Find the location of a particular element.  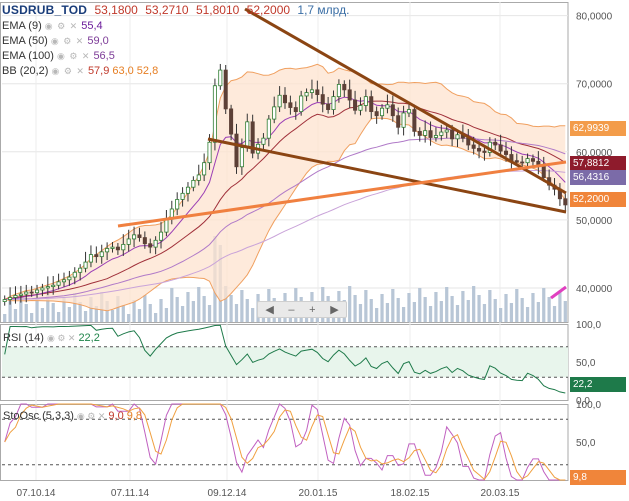

stoch-tick-label: 50,0 is located at coordinates (586, 443).